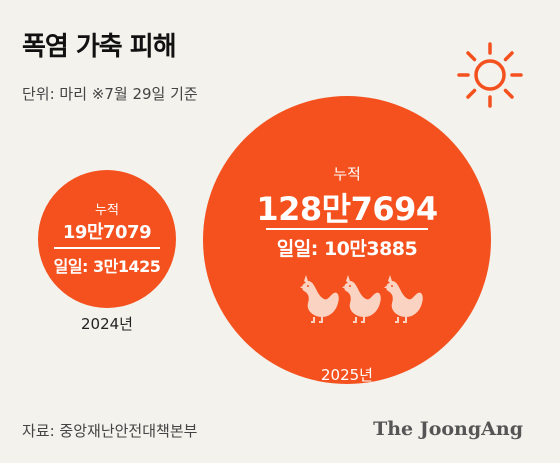  What do you see at coordinates (370, 249) in the screenshot?
I see `daily-value-2025: 10만3885` at bounding box center [370, 249].